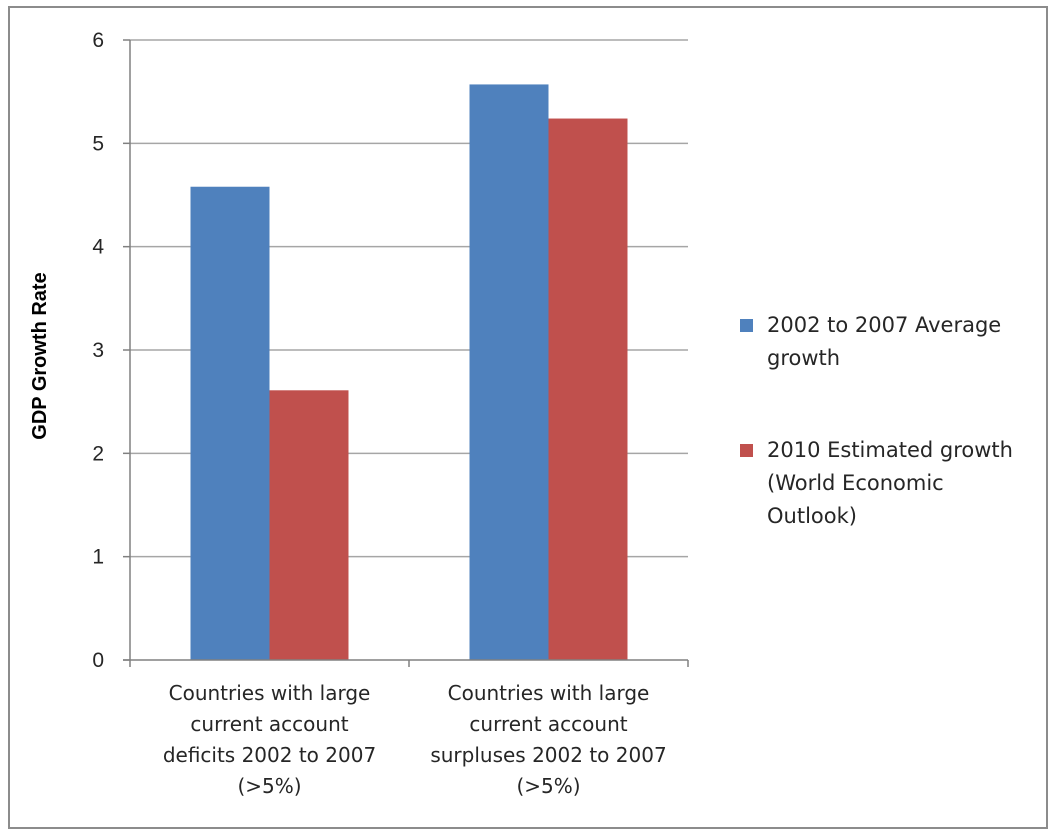 This screenshot has height=836, width=1054. I want to click on legend-label-2: 2010 Estimated growth, so click(890, 450).